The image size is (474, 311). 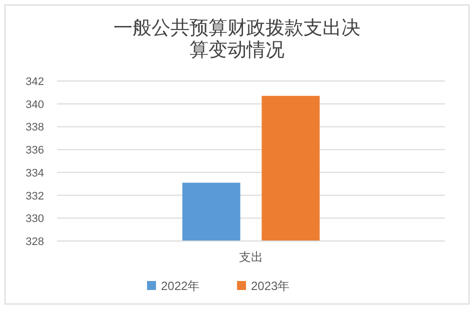 I want to click on y-tick-label: 342, so click(x=35, y=82).